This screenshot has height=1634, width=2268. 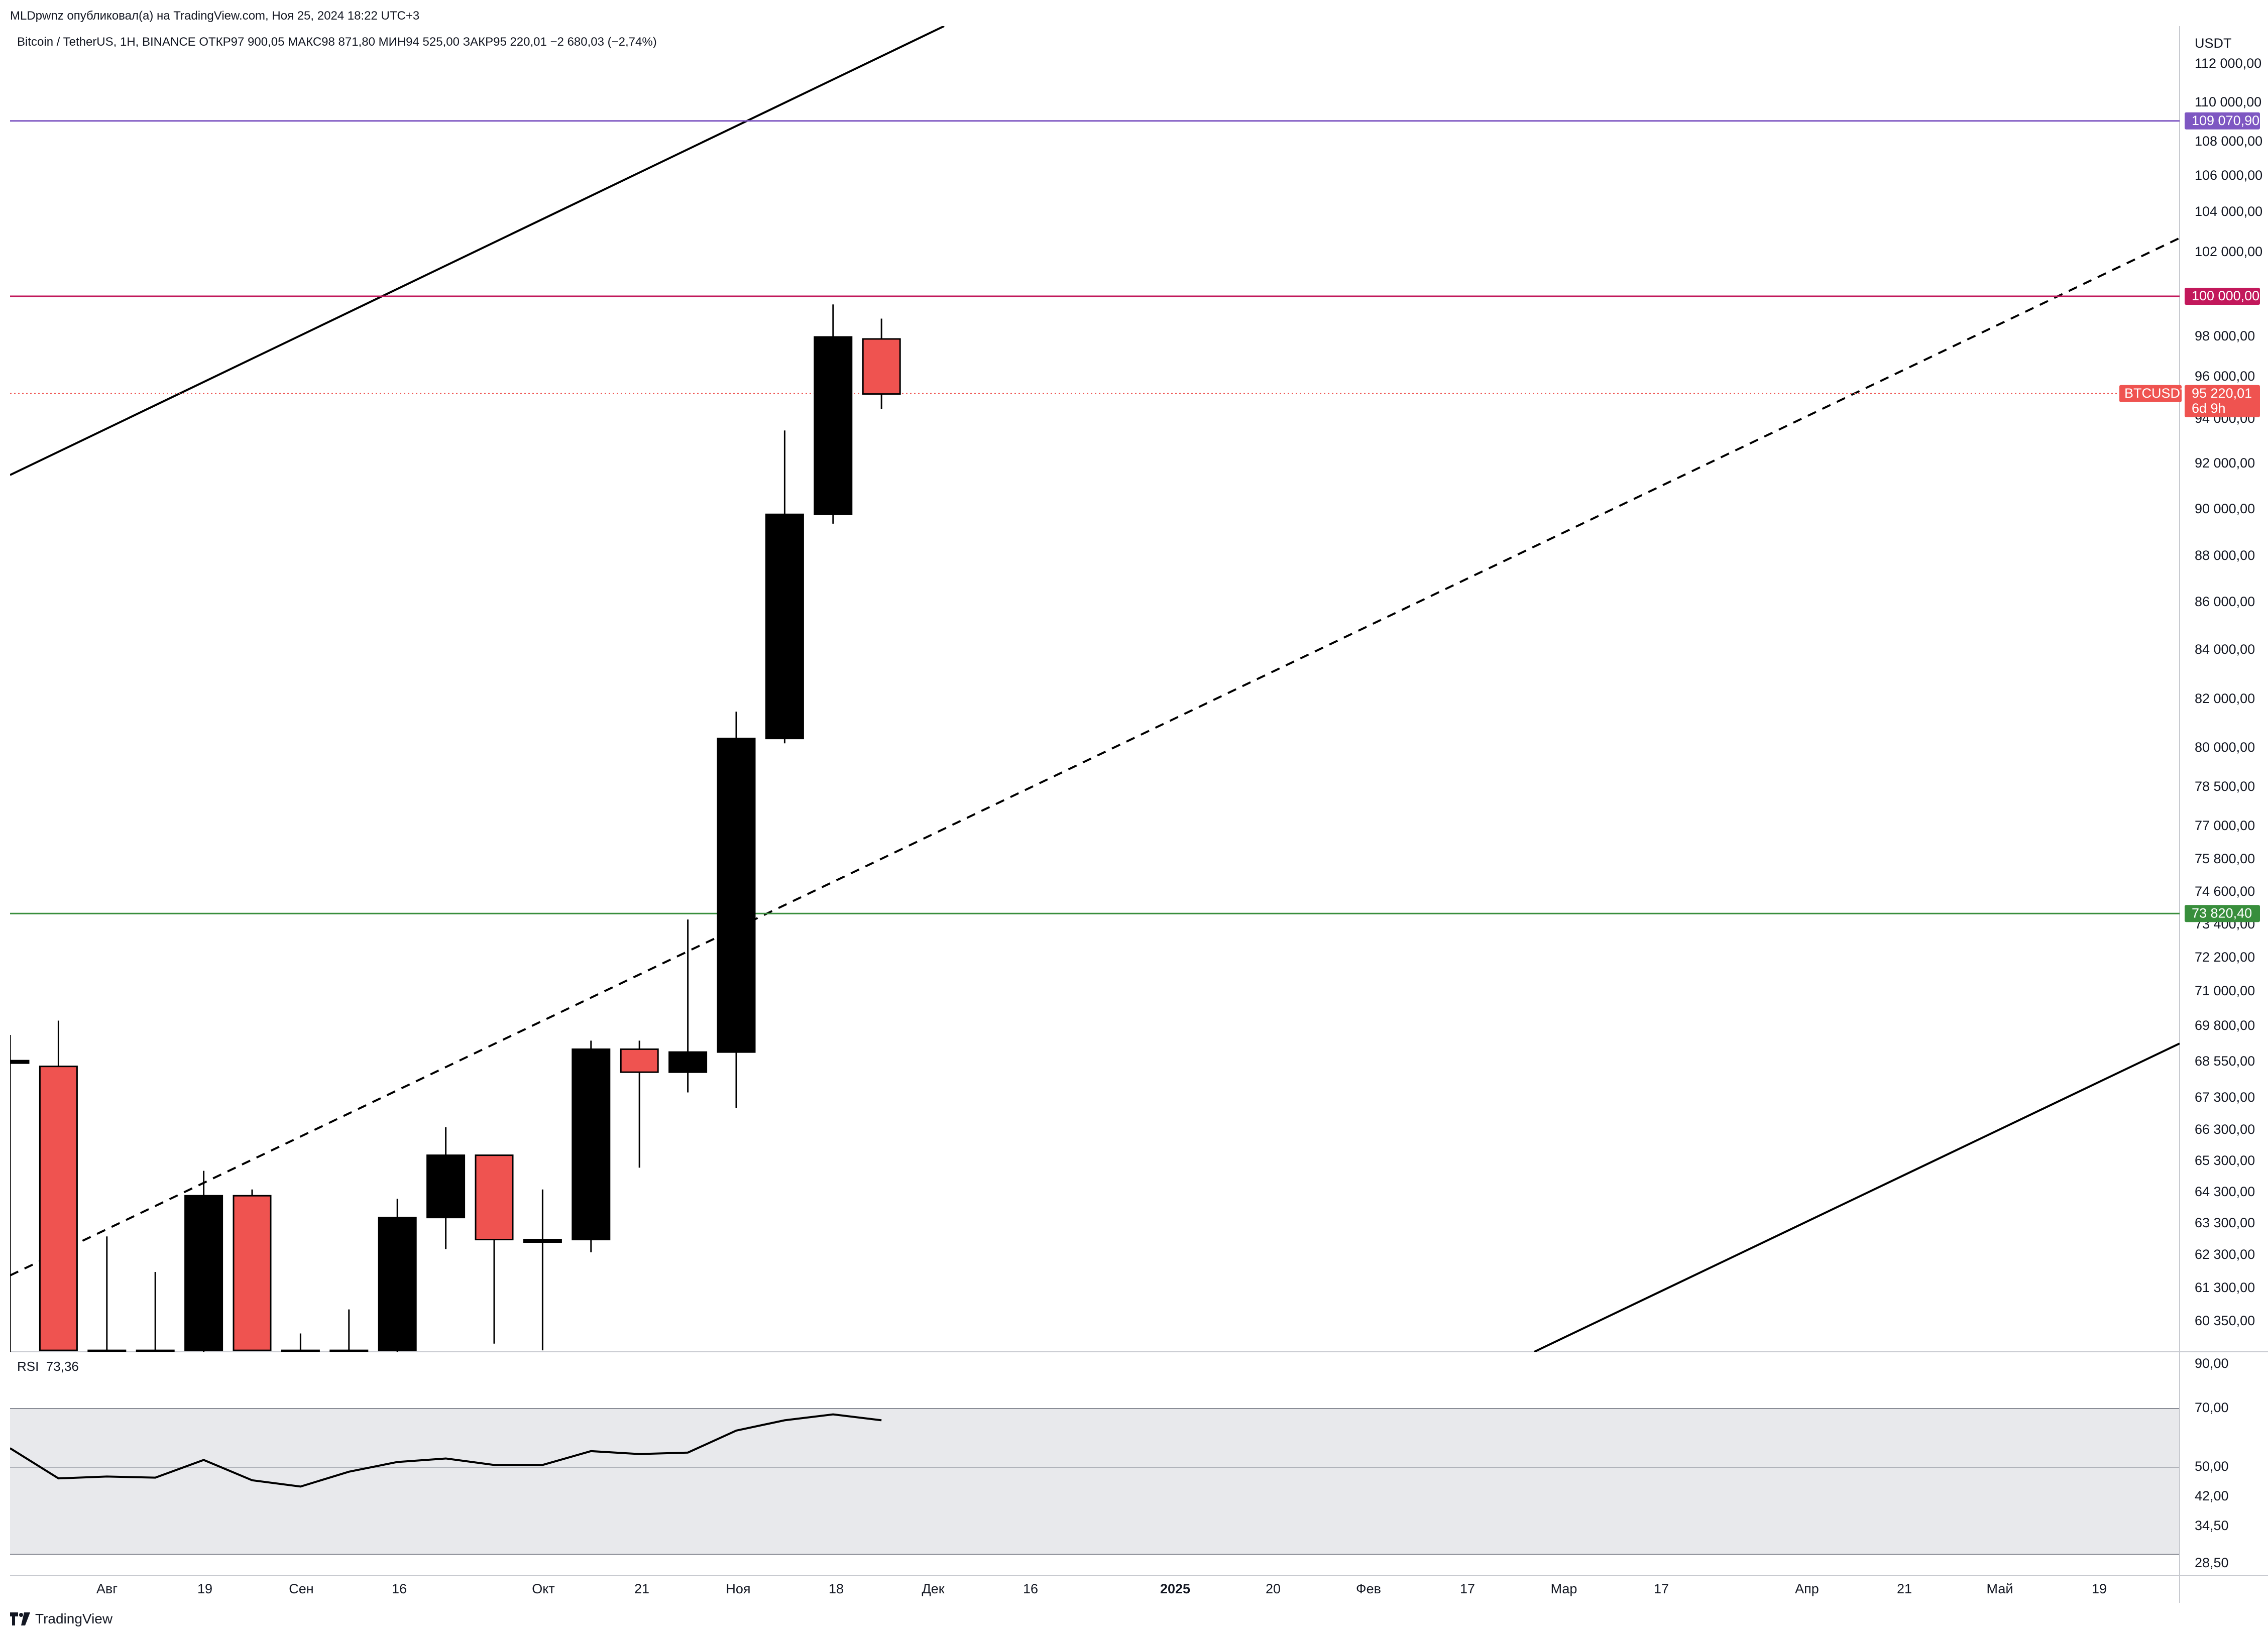 What do you see at coordinates (2228, 175) in the screenshot?
I see `price-tick-label: 106 000,00` at bounding box center [2228, 175].